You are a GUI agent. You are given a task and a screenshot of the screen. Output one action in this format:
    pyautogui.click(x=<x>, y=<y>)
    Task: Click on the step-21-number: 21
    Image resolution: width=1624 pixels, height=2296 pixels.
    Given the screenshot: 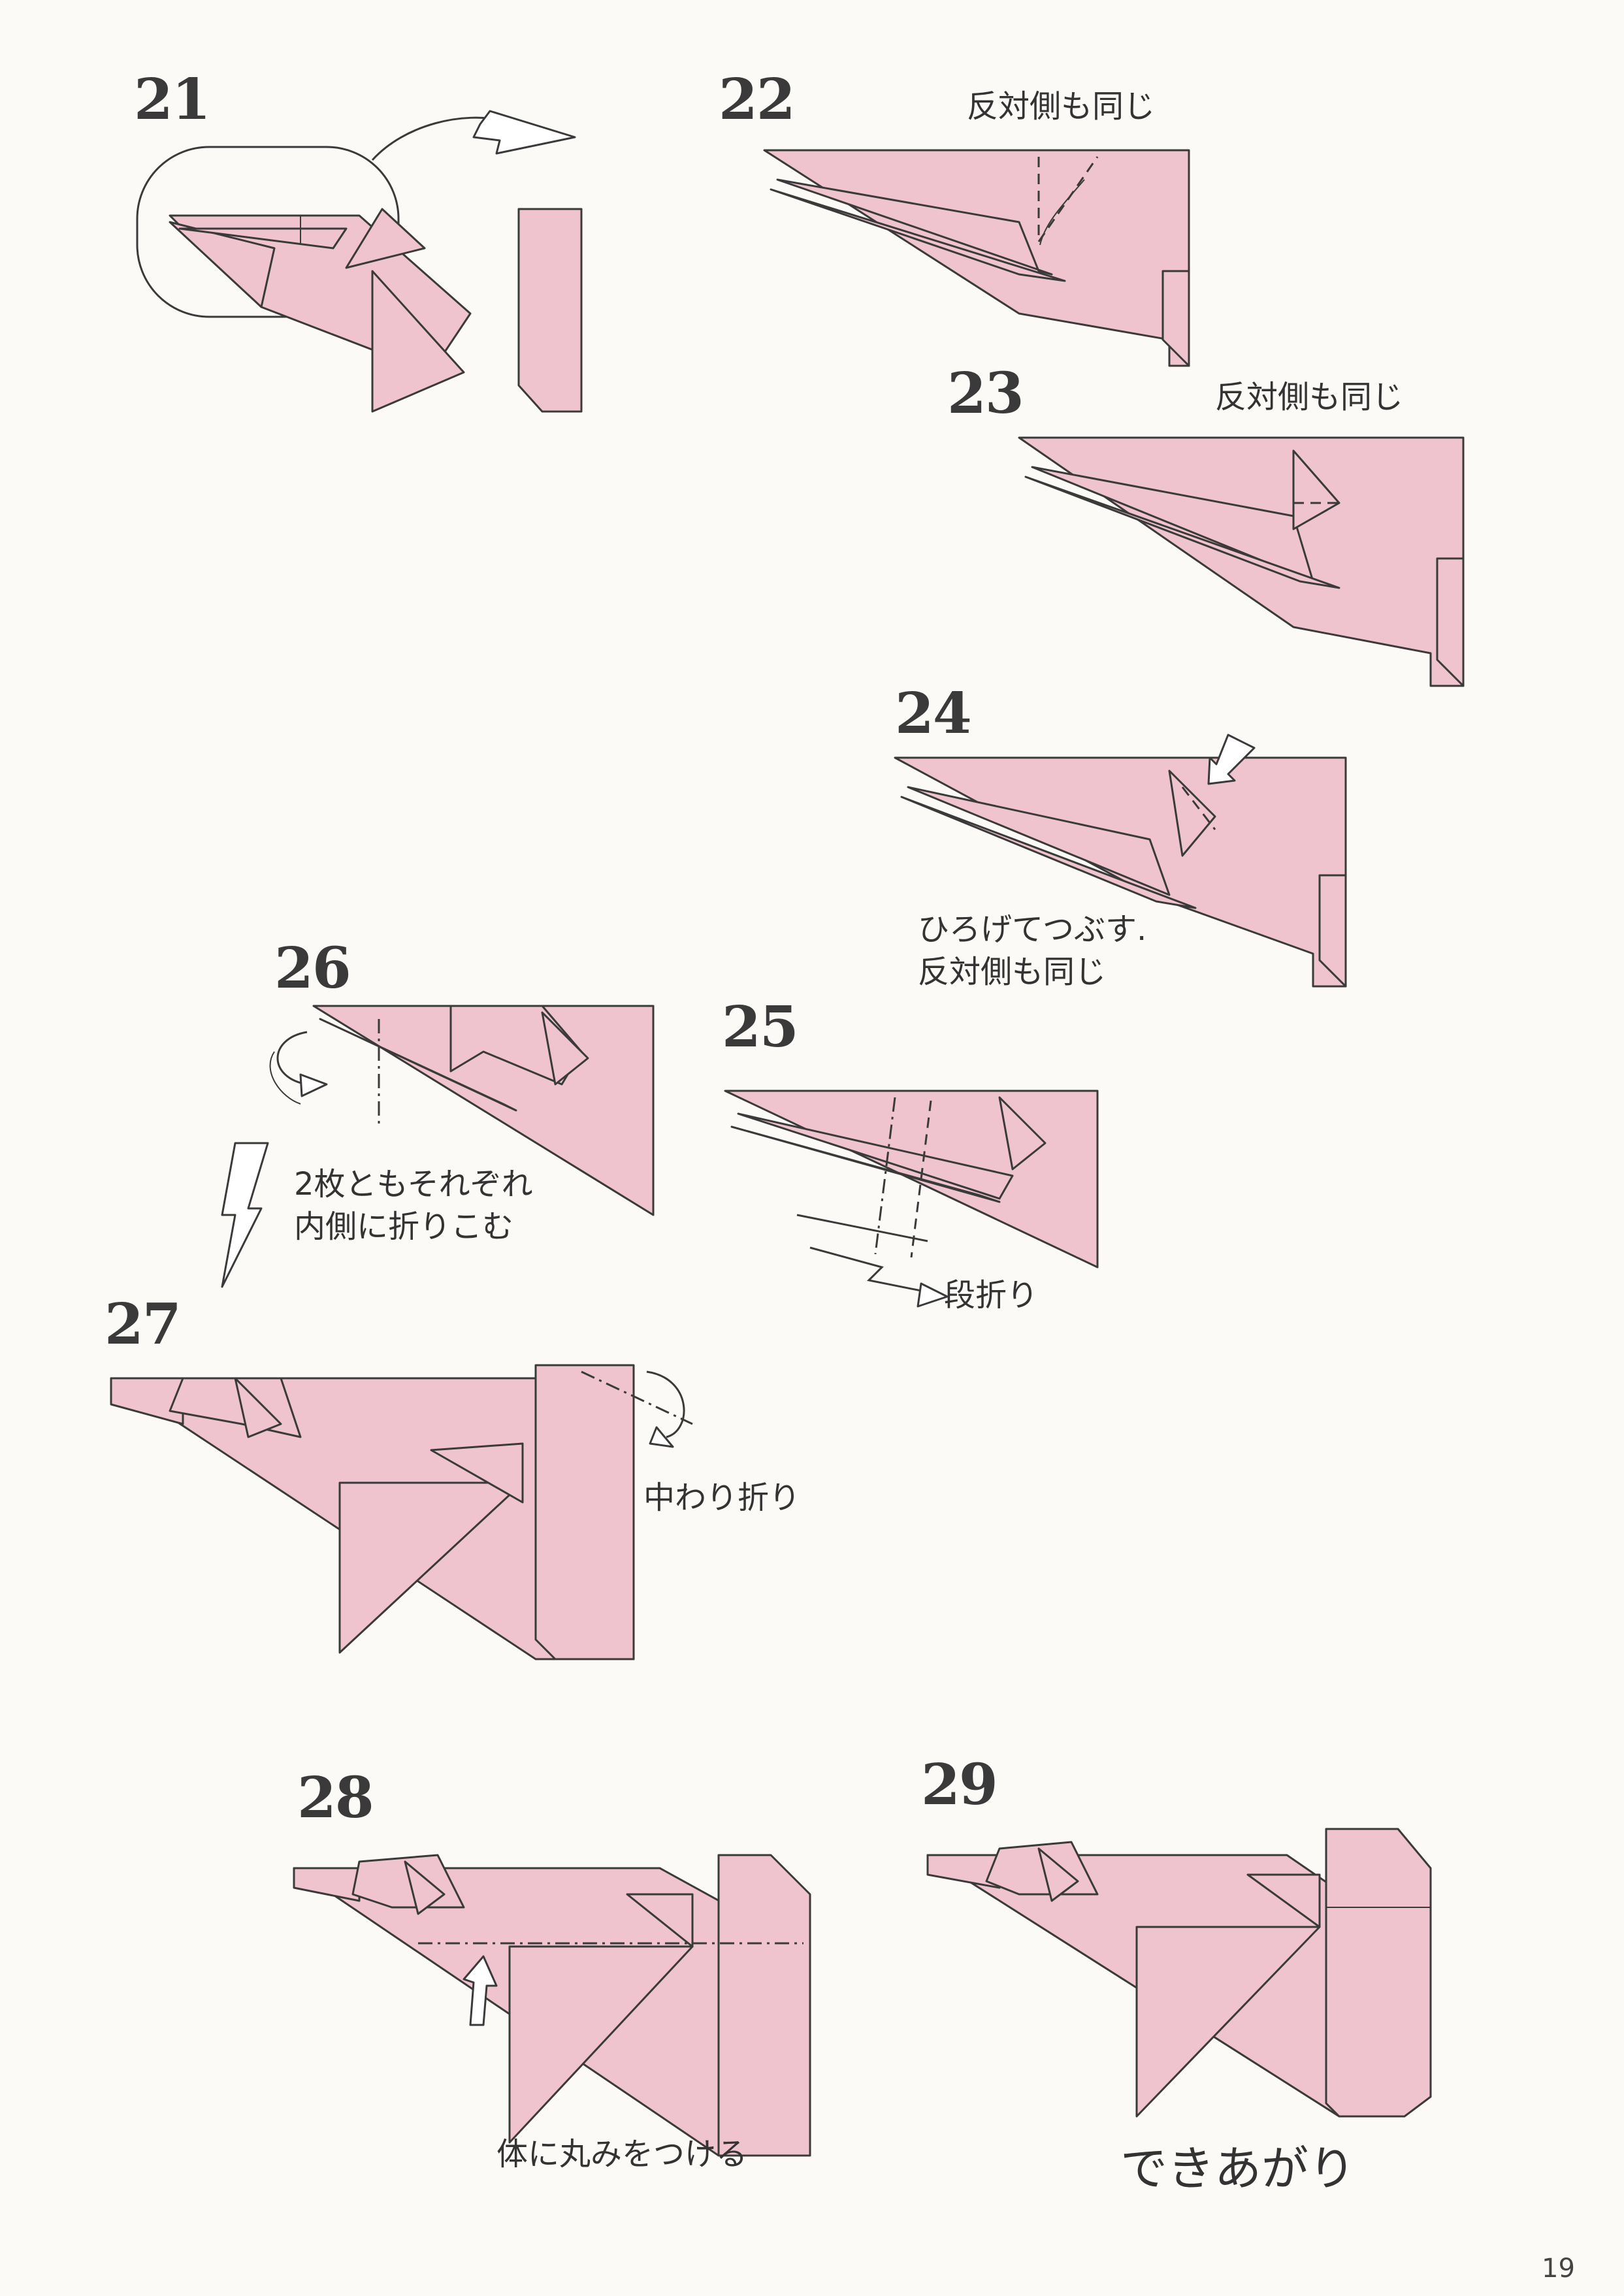 What is the action you would take?
    pyautogui.click(x=172, y=100)
    